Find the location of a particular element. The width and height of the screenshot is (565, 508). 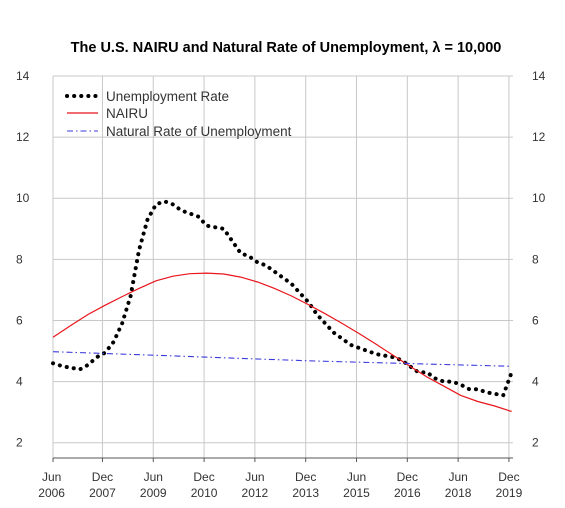

x-tick-year: 2007 is located at coordinates (102, 493).